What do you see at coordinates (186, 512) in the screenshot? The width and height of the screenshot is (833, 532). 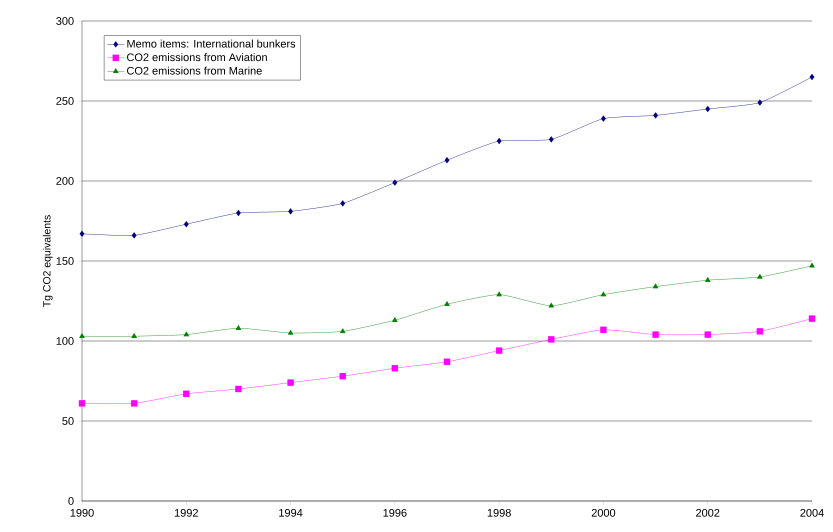 I see `x-tick-label: 1992` at bounding box center [186, 512].